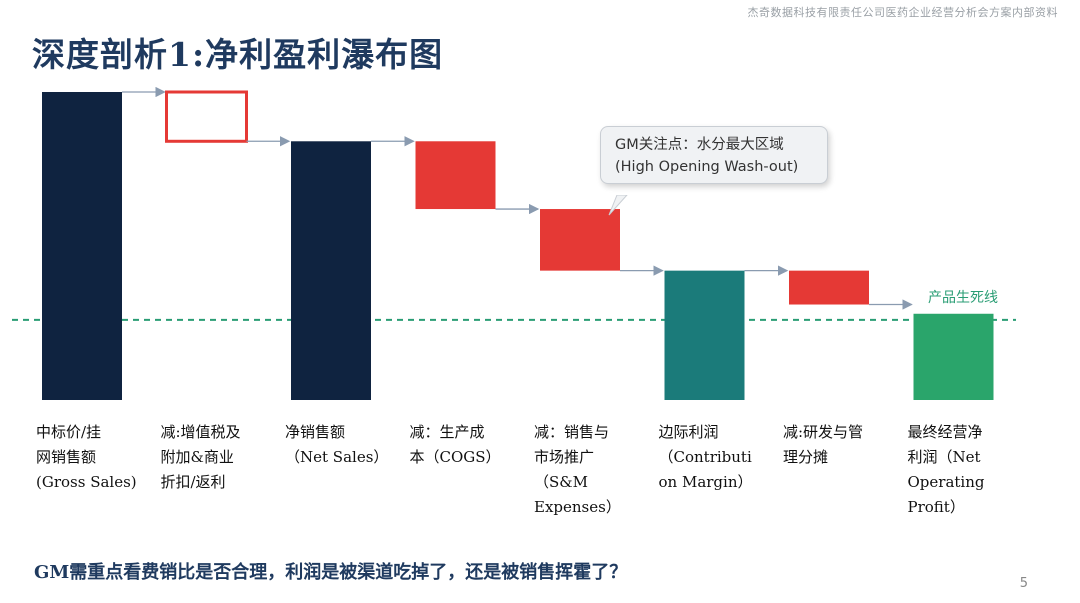  Describe the element at coordinates (707, 167) in the screenshot. I see `callout-line2: (High Opening Wash-out)` at that location.